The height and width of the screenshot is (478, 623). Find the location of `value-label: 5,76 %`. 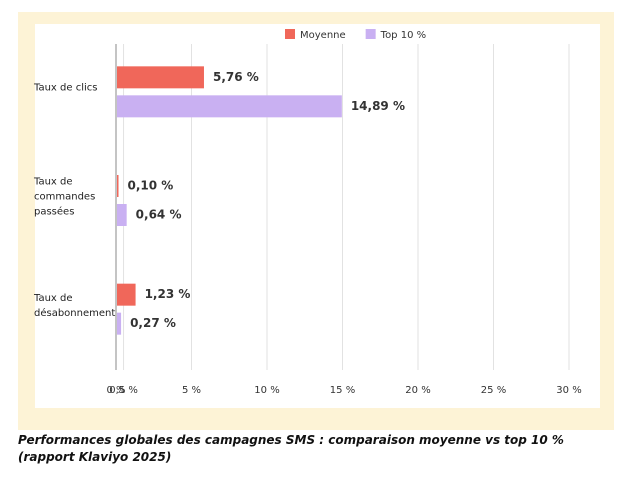

value-label: 5,76 % is located at coordinates (236, 77).